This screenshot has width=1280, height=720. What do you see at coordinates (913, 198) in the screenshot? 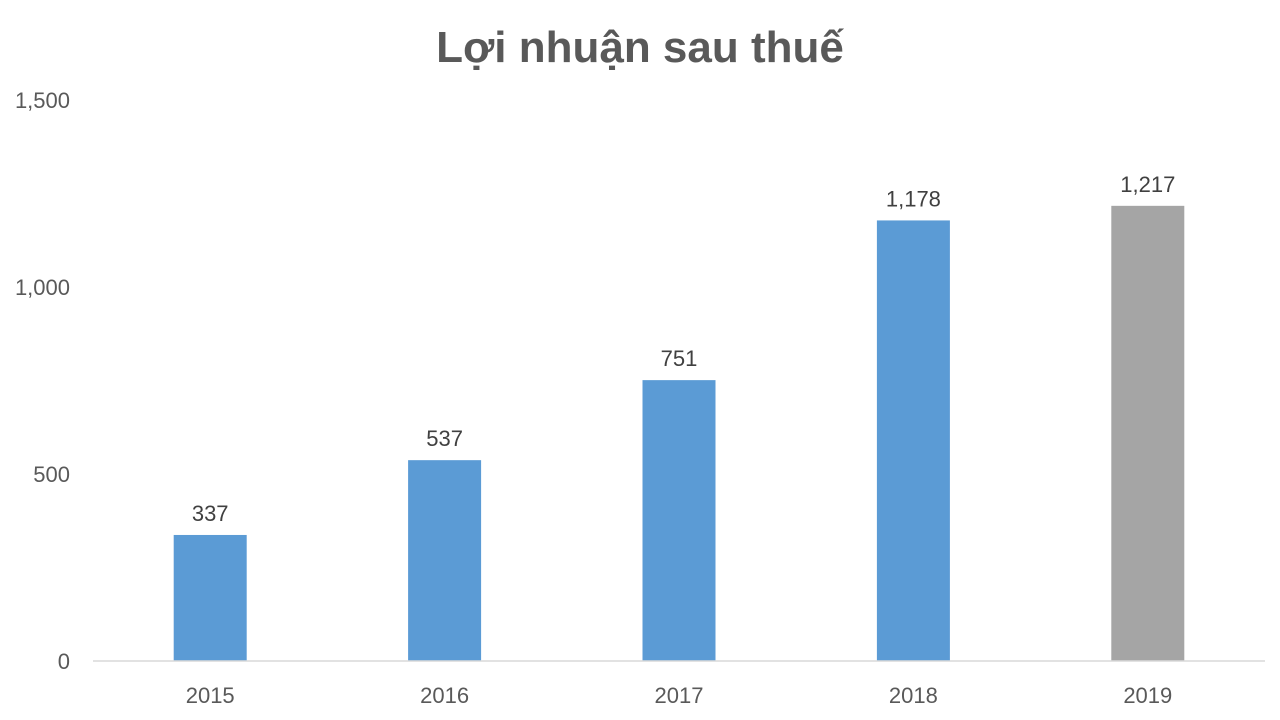
I see `data-label: 1,178` at bounding box center [913, 198].